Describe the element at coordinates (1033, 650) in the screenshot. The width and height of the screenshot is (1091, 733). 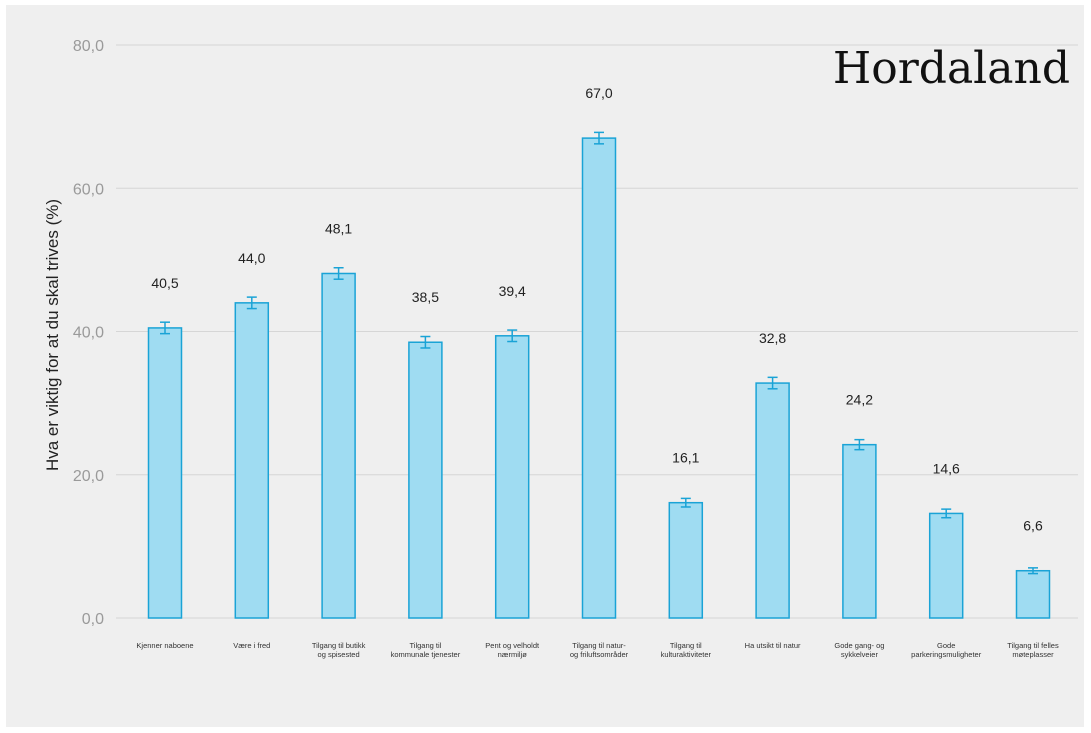
I see `category-label: Tilgang til felles møteplasser` at that location.